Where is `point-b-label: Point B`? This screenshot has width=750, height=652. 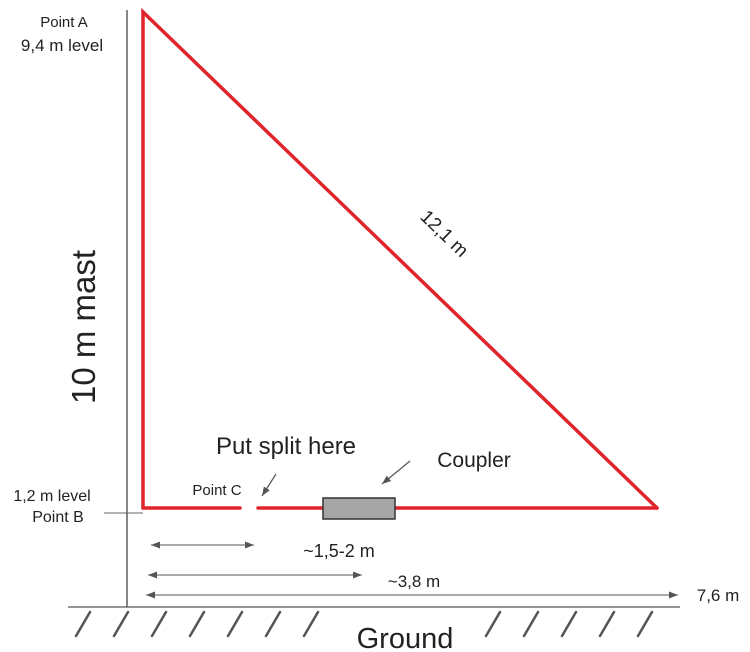 point-b-label: Point B is located at coordinates (58, 517).